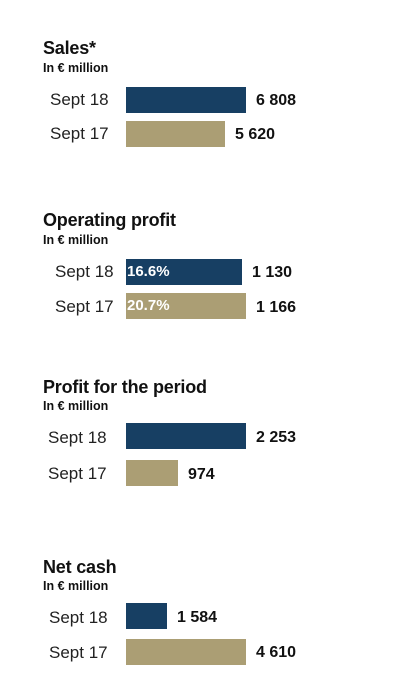 Image resolution: width=400 pixels, height=700 pixels. Describe the element at coordinates (255, 134) in the screenshot. I see `value-label-sept17: 5 620` at that location.